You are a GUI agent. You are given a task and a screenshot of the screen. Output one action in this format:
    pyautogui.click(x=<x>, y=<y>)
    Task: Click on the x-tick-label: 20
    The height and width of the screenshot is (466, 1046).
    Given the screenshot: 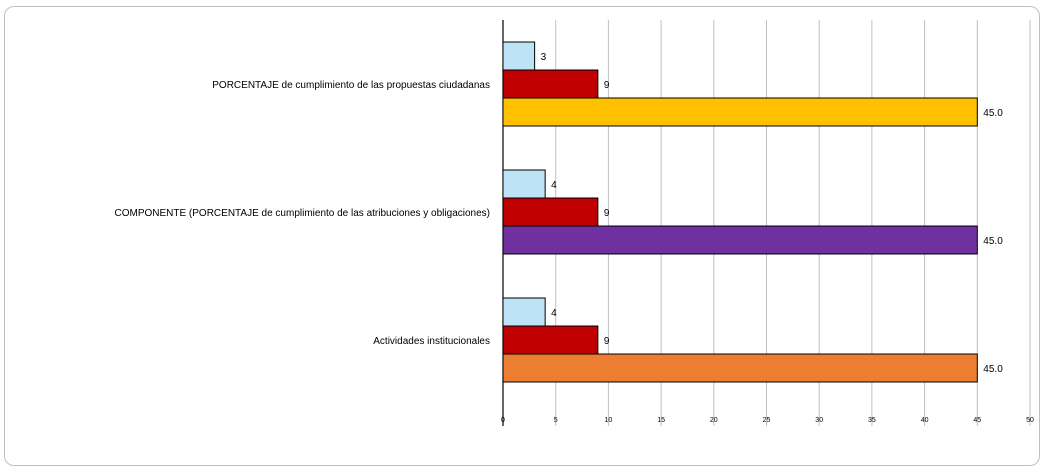 What is the action you would take?
    pyautogui.click(x=714, y=420)
    